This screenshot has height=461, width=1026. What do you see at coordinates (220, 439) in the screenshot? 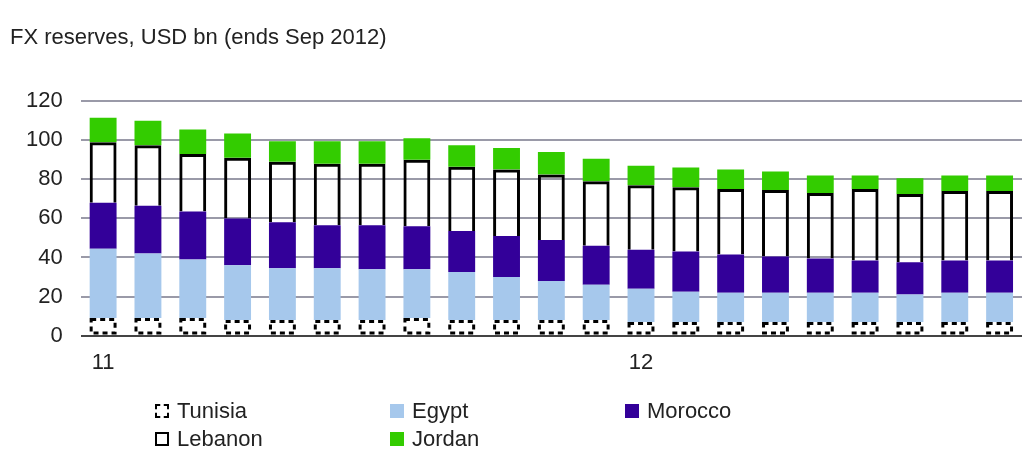
I see `legend-label: Lebanon` at bounding box center [220, 439].